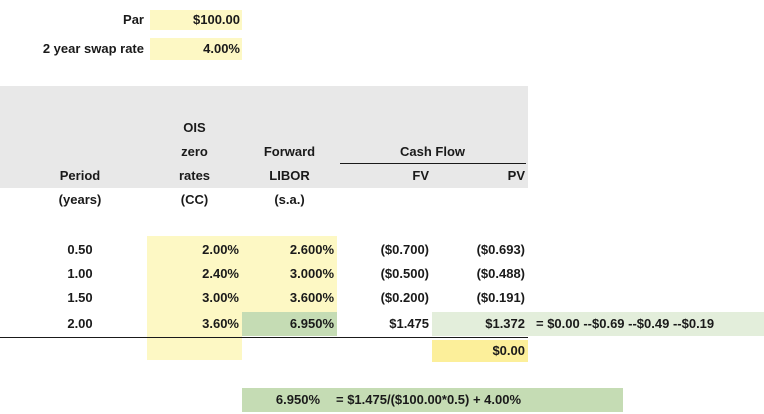  Describe the element at coordinates (220, 273) in the screenshot. I see `ois-rate-cell: 2.40%` at that location.